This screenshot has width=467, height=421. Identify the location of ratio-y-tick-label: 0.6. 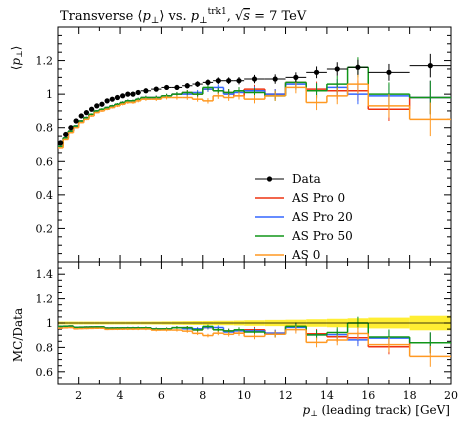
(45, 372).